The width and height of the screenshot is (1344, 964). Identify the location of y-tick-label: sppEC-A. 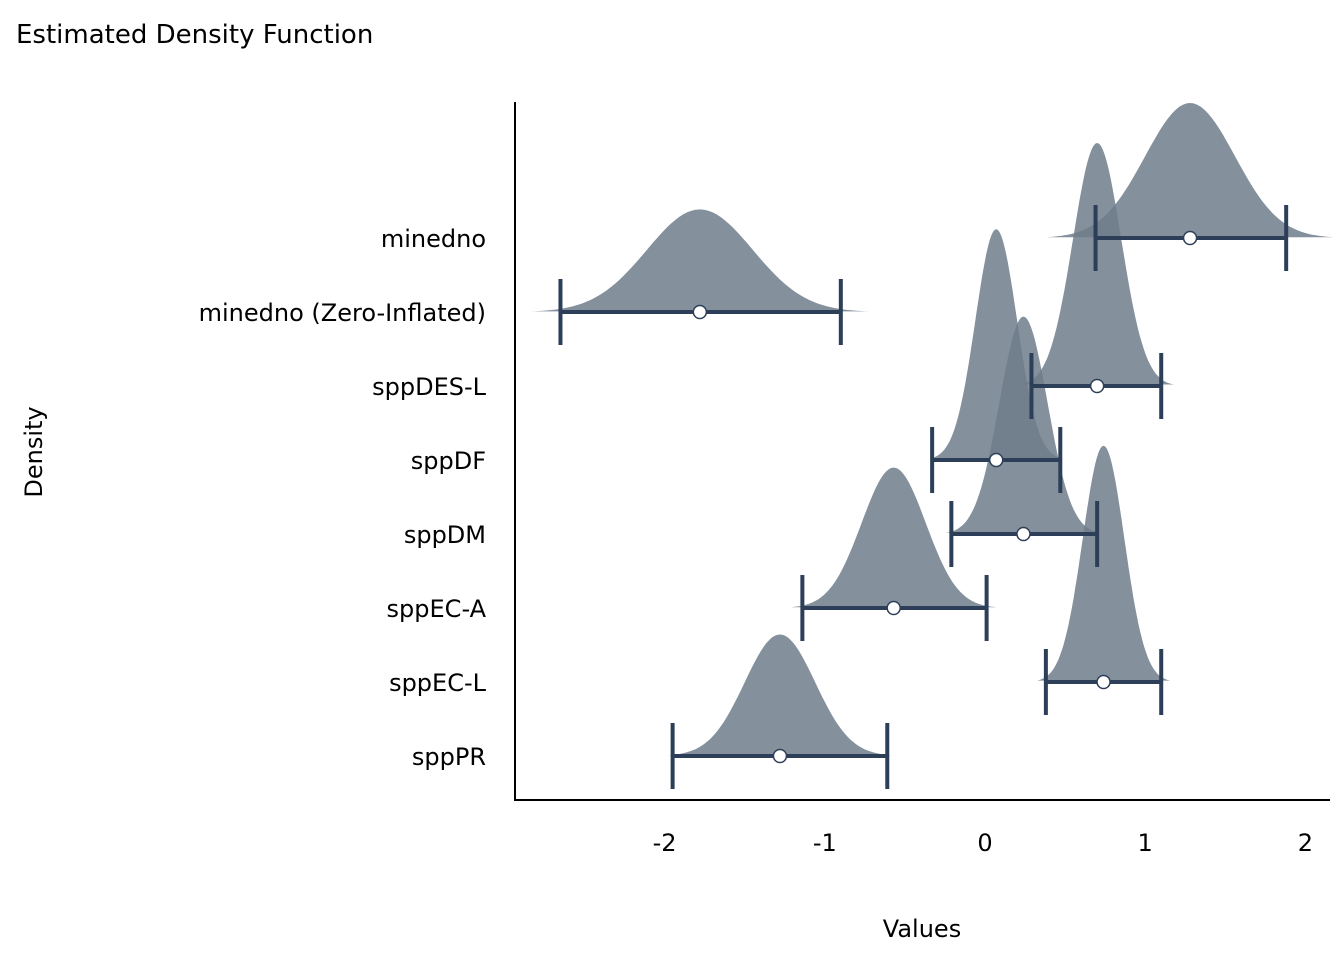
(437, 609).